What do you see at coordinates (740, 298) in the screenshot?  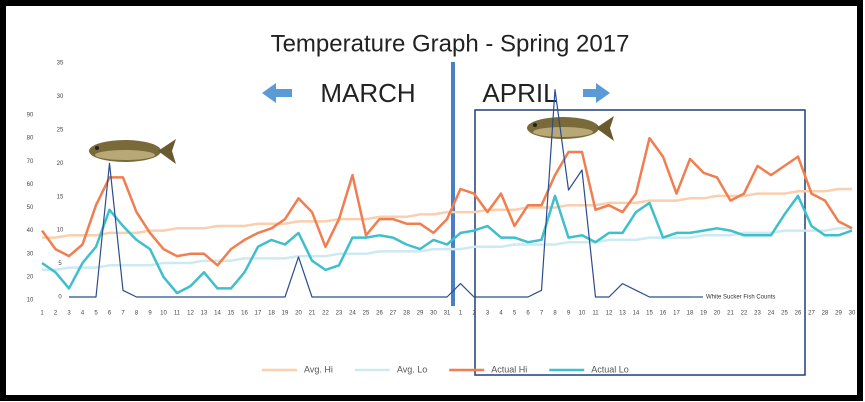 I see `legend-label: White Sucker Fish Counts` at bounding box center [740, 298].